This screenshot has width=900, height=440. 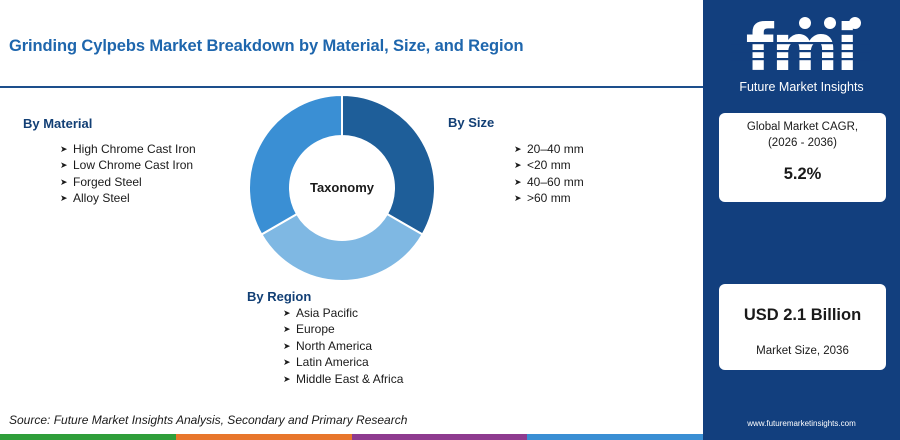 I want to click on logo-figure-icon, so click(x=830, y=23).